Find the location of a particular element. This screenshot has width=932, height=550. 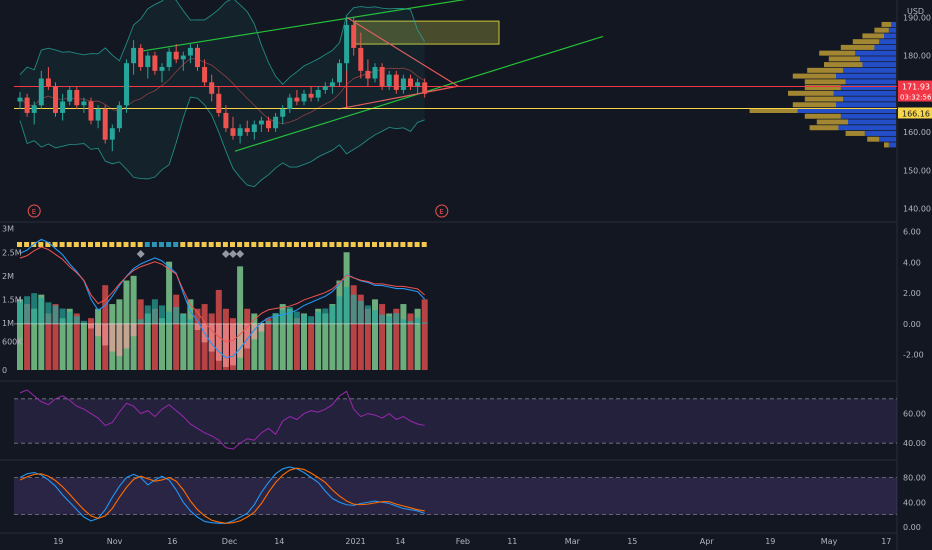

rsi-line is located at coordinates (222, 419).